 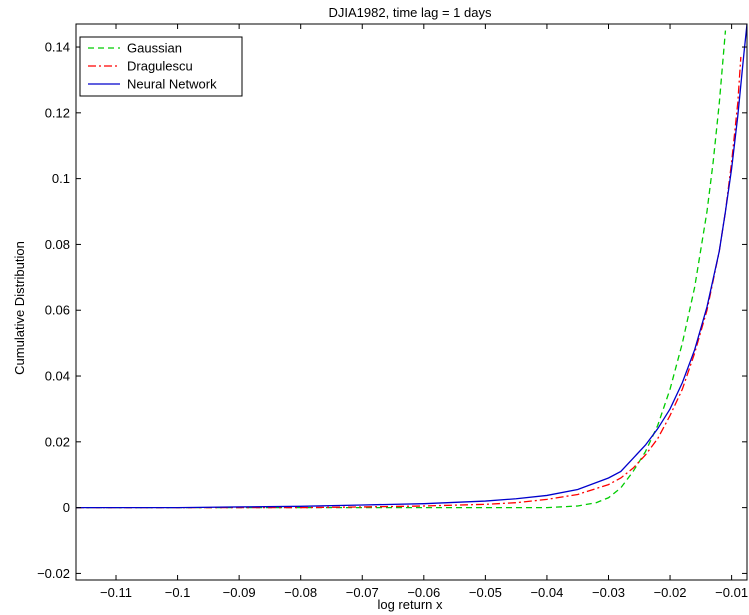 What do you see at coordinates (423, 592) in the screenshot?
I see `x-tick-label: −0.06` at bounding box center [423, 592].